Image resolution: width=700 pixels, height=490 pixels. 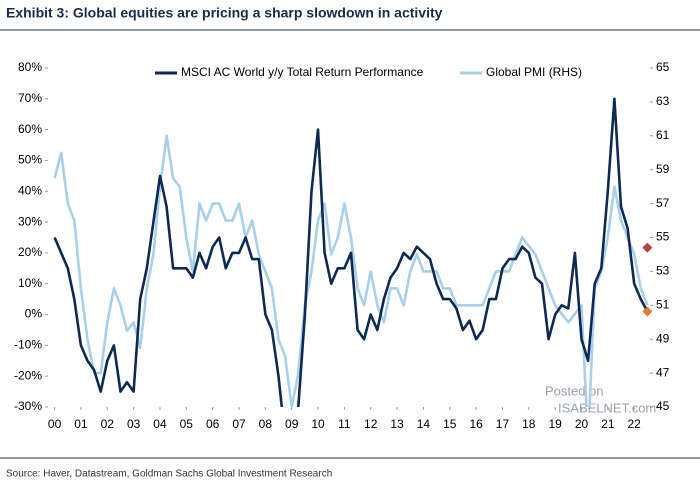 What do you see at coordinates (28, 345) in the screenshot?
I see `y-tick-label: -10%` at bounding box center [28, 345].